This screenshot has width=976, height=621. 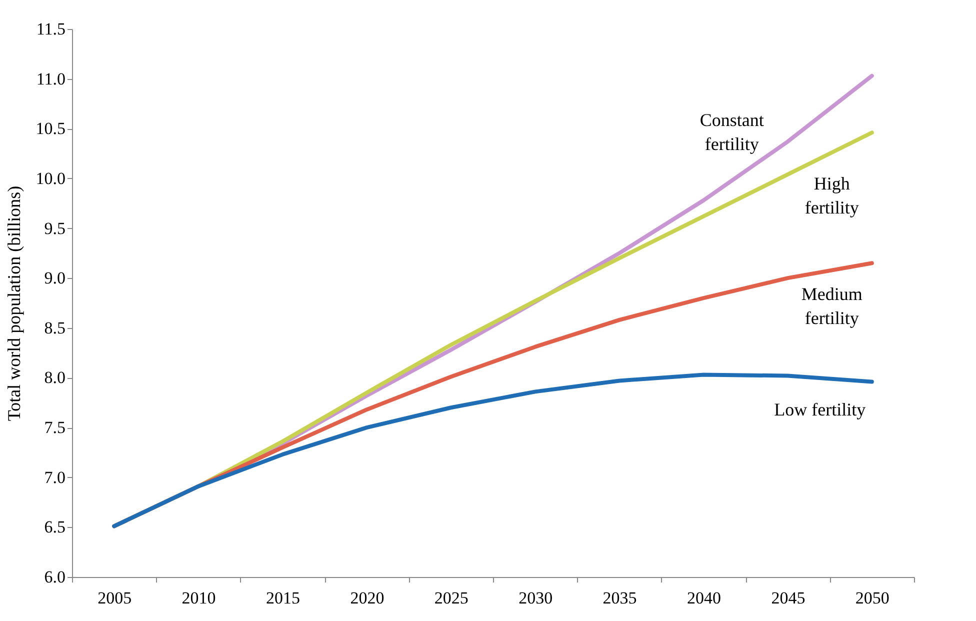 What do you see at coordinates (55, 278) in the screenshot?
I see `y-tick-label: 9.0` at bounding box center [55, 278].